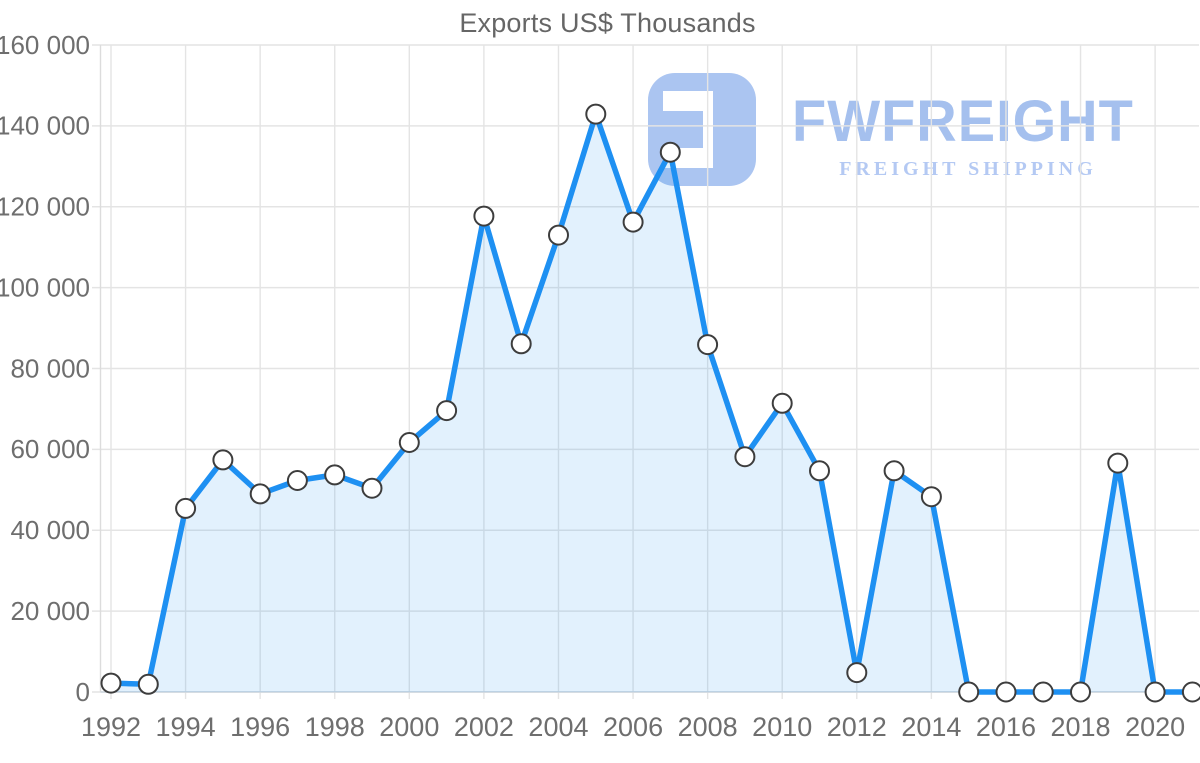 This screenshot has height=763, width=1200. Describe the element at coordinates (558, 727) in the screenshot. I see `x-tick-label: 2004` at that location.